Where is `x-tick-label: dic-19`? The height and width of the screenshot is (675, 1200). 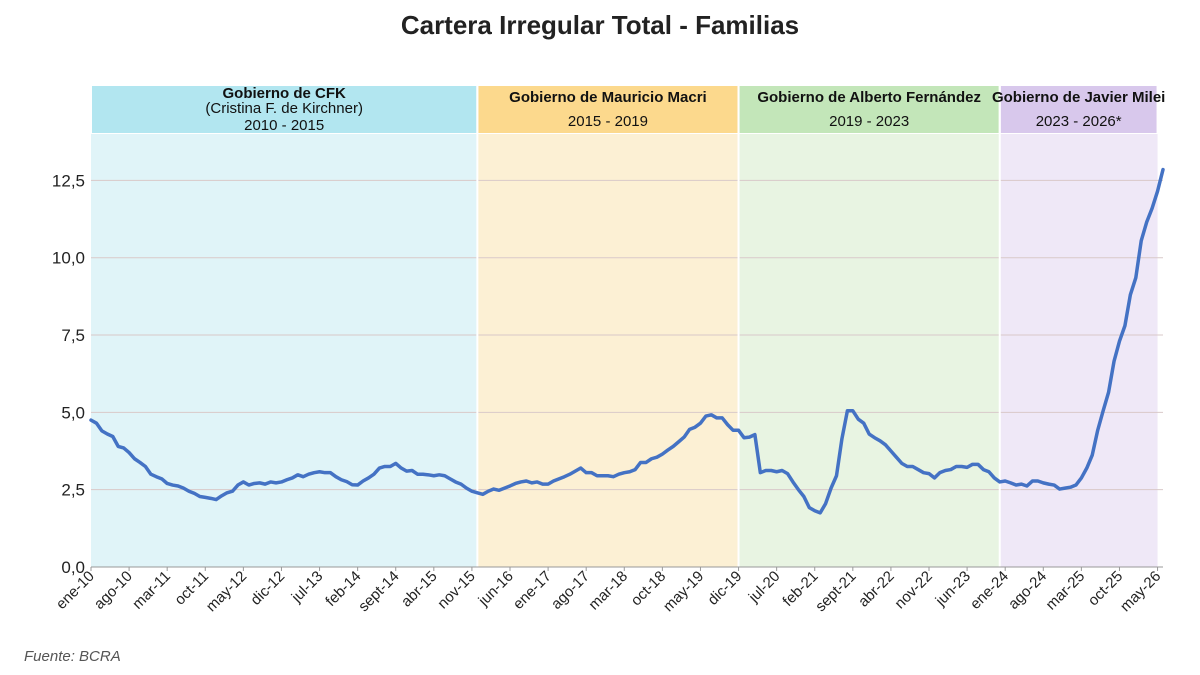 x-tick-label: dic-19 is located at coordinates (724, 588).